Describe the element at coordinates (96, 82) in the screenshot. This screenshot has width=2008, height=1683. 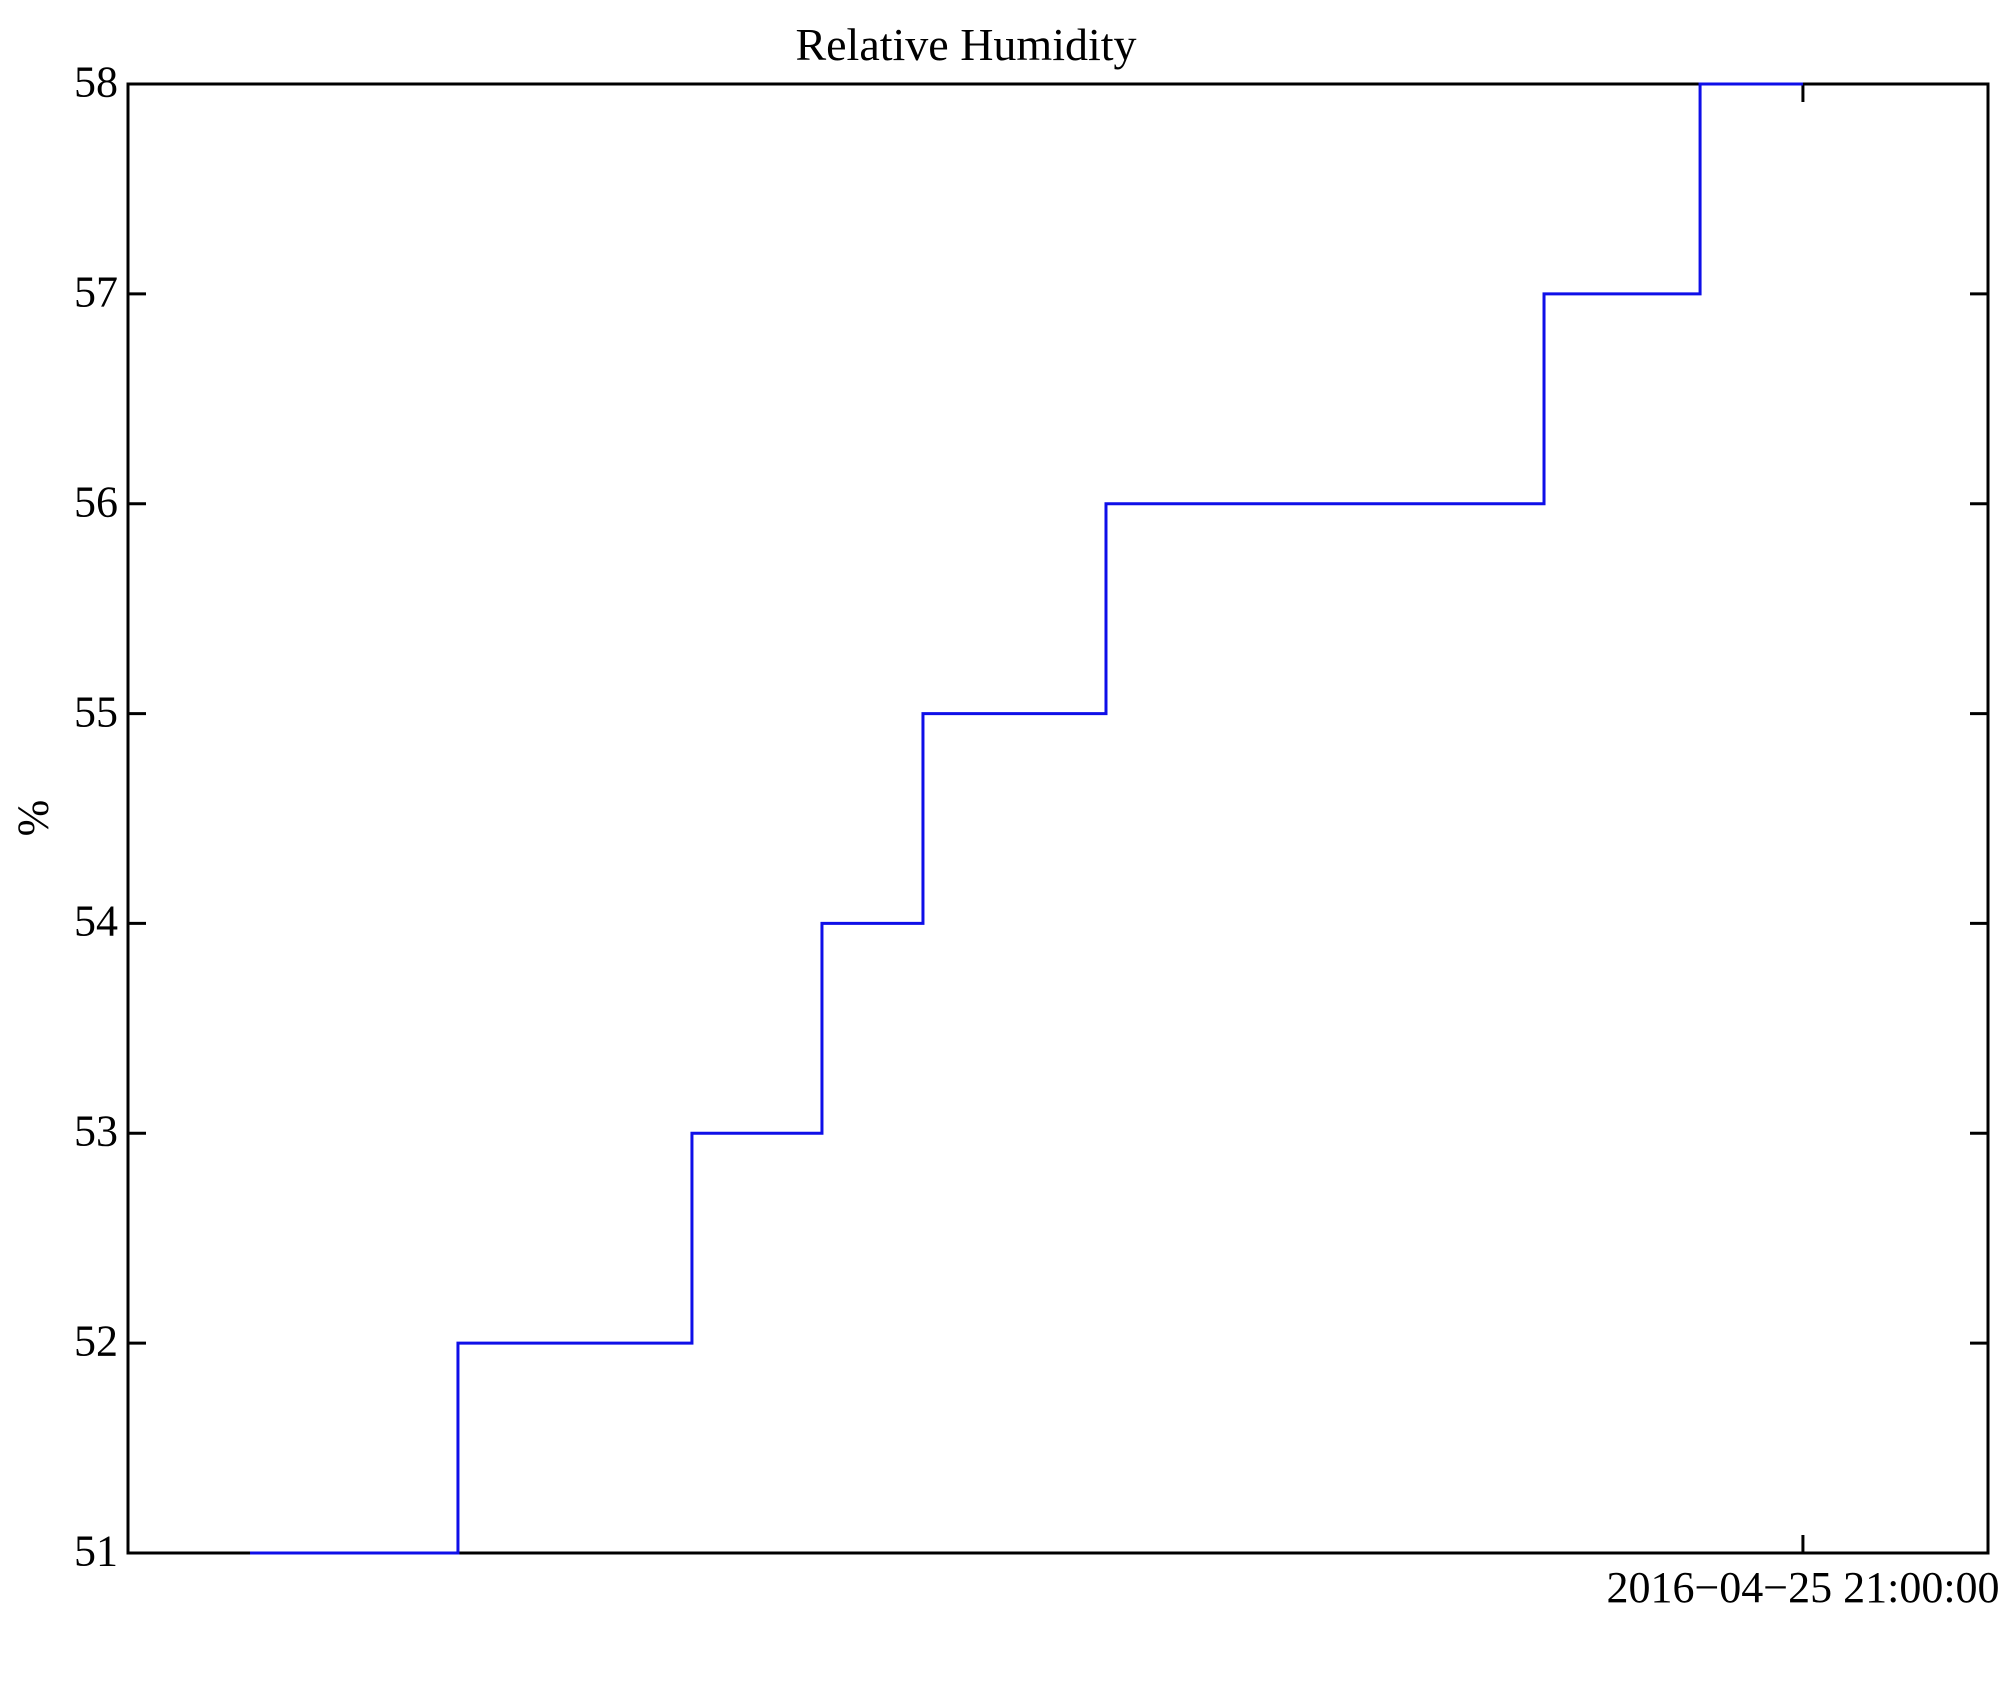
I see `y-tick-label: 58` at that location.